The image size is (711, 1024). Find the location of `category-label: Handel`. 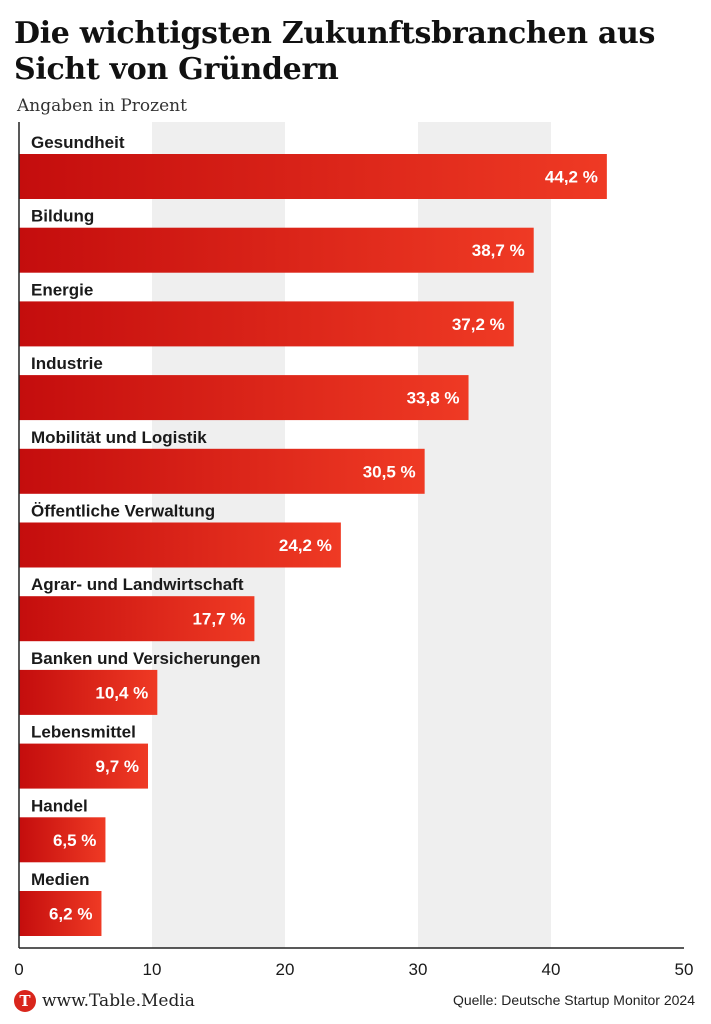

category-label: Handel is located at coordinates (59, 805).